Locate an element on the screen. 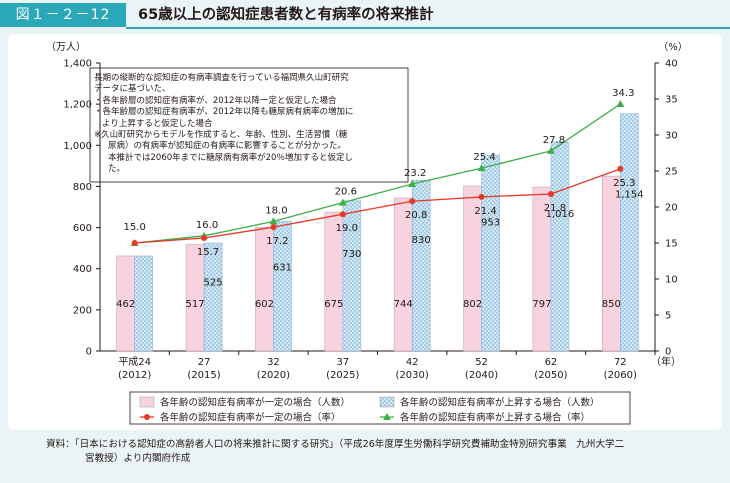 The image size is (730, 483). x-axis-tick-label: 平成24 is located at coordinates (134, 362).